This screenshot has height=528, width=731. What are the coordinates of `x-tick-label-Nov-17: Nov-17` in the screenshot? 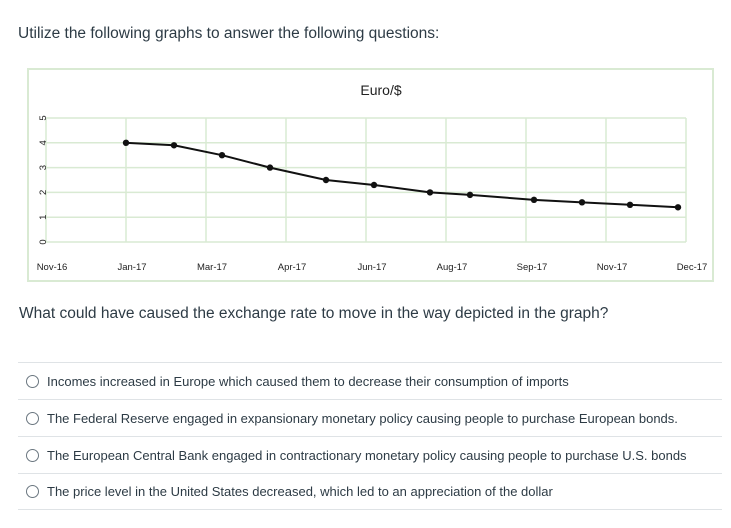 It's located at (612, 267).